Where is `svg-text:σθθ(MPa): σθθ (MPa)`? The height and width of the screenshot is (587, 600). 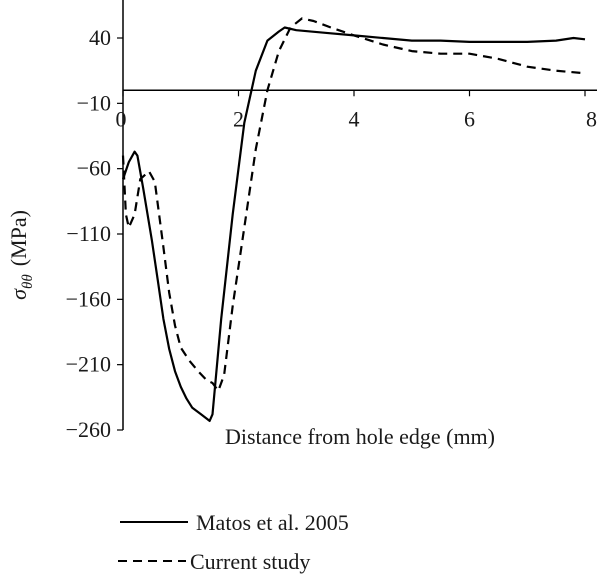 svg-text:σθθ(MPa): σθθ (MPa) is located at coordinates (21, 255).